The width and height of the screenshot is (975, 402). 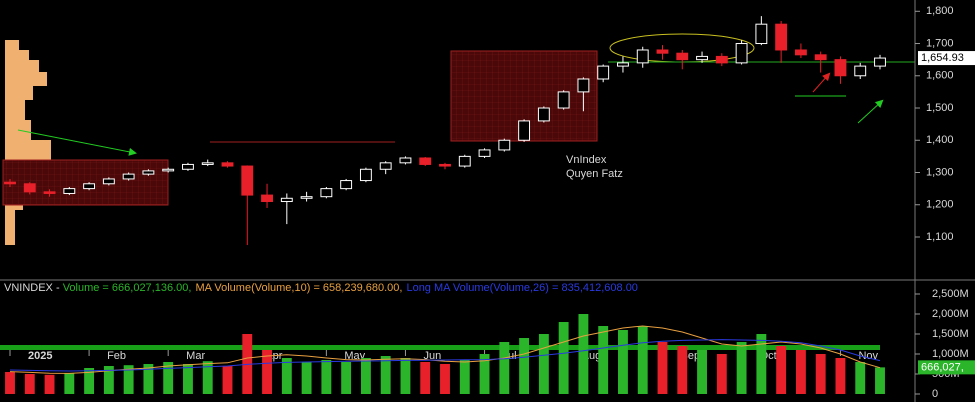 I want to click on last-price-box, so click(x=946, y=58).